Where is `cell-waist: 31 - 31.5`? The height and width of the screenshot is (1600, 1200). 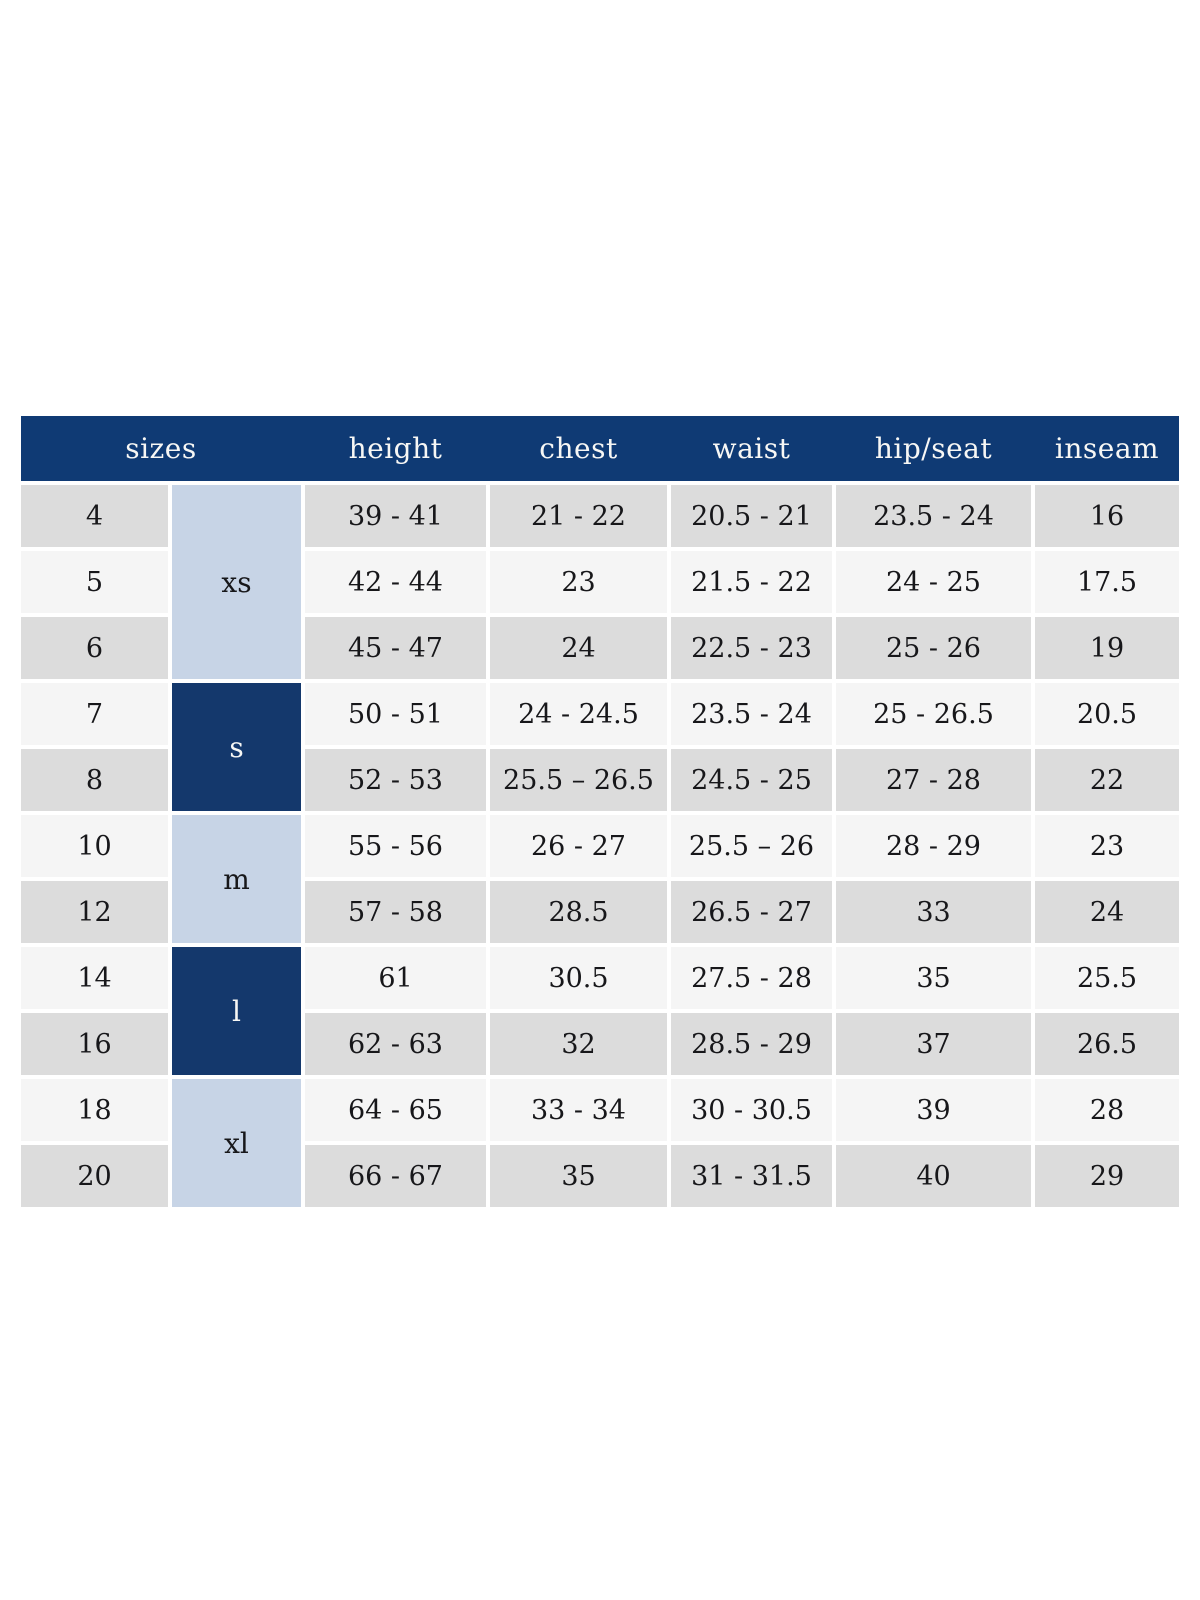
cell-waist: 31 - 31.5 is located at coordinates (751, 1176).